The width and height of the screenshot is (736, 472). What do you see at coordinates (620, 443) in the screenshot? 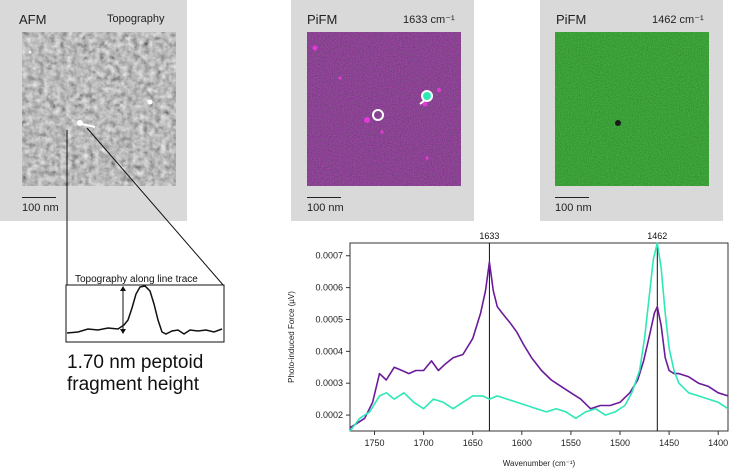
I see `x-tick-label: 1500` at bounding box center [620, 443].